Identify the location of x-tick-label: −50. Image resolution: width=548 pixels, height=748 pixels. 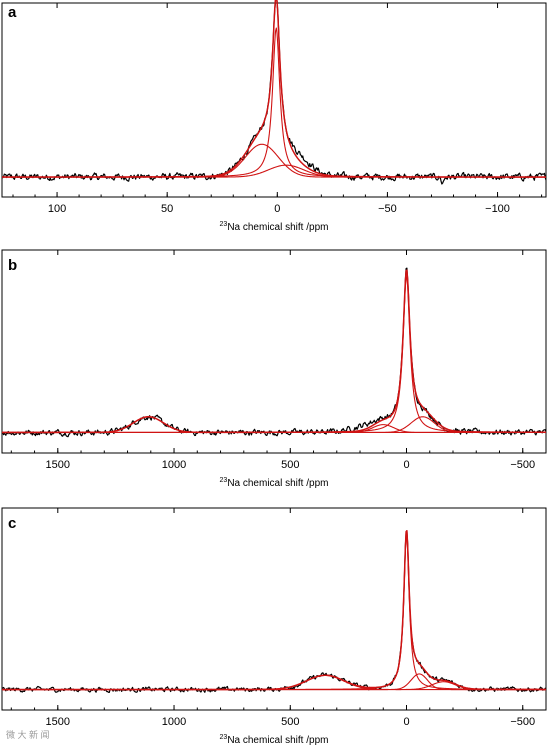
(387, 209).